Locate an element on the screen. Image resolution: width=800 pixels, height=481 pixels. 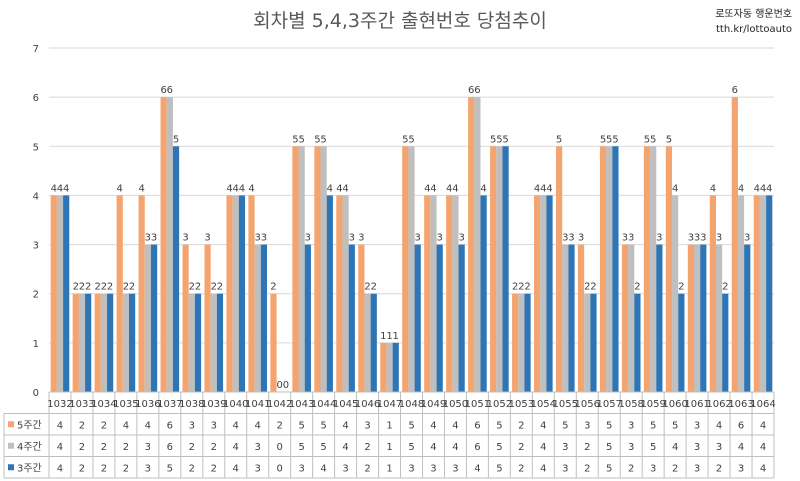
x-tick-label: 1039 is located at coordinates (213, 404).